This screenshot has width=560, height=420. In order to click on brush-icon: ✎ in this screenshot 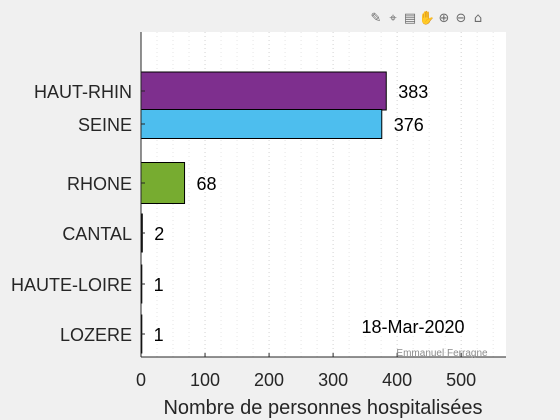, I will do `click(376, 18)`.